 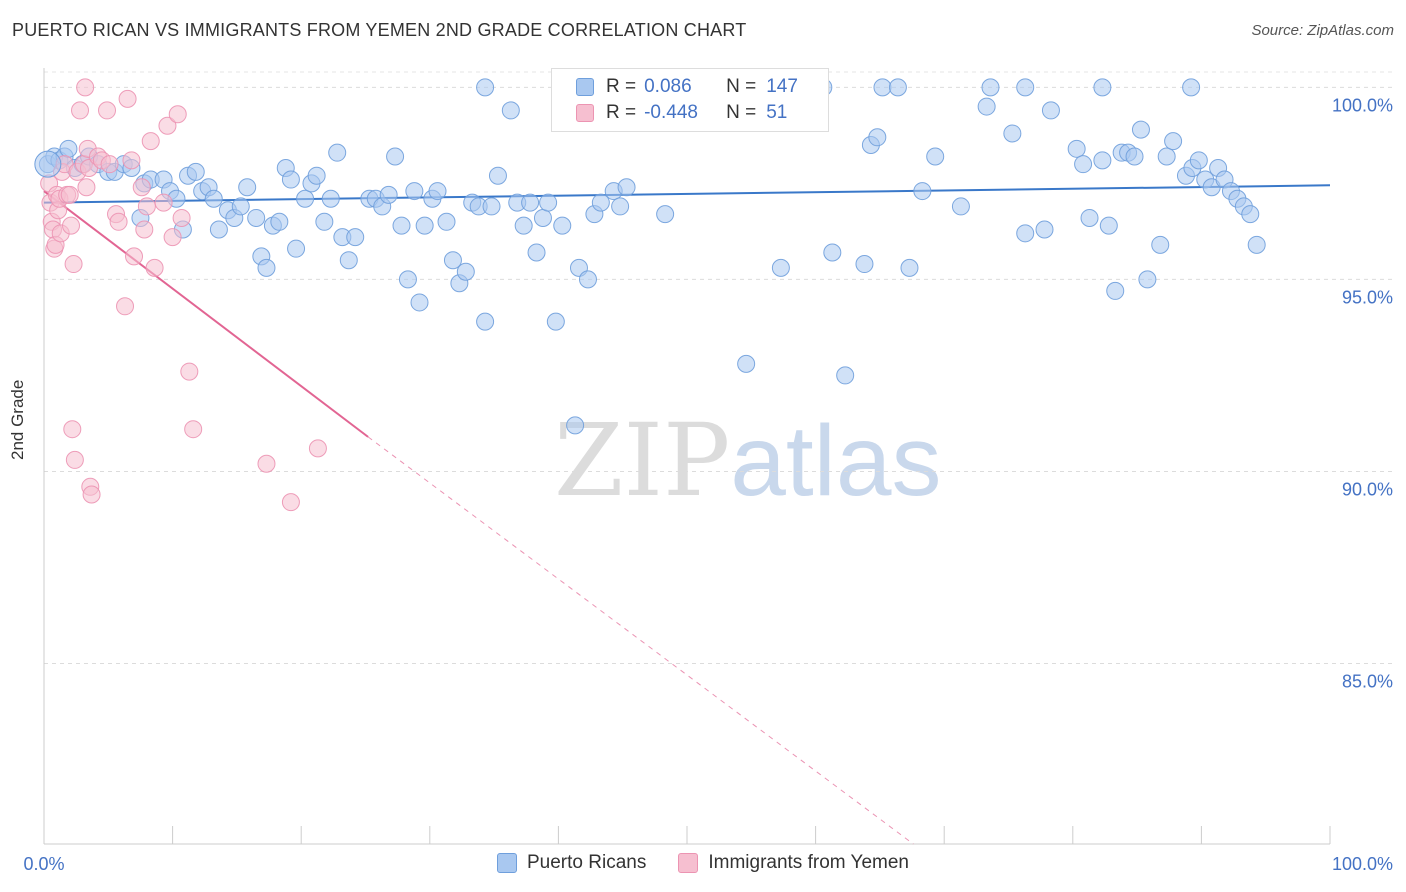 What do you see at coordinates (1362, 105) in the screenshot?
I see `y-tick-label: 100.0%` at bounding box center [1362, 105].